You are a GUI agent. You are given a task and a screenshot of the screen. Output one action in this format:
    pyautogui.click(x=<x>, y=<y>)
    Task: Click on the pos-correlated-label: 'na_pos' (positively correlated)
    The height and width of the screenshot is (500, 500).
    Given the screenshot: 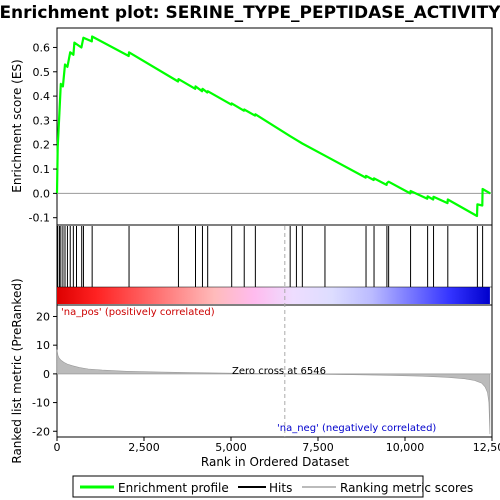 What is the action you would take?
    pyautogui.click(x=138, y=312)
    